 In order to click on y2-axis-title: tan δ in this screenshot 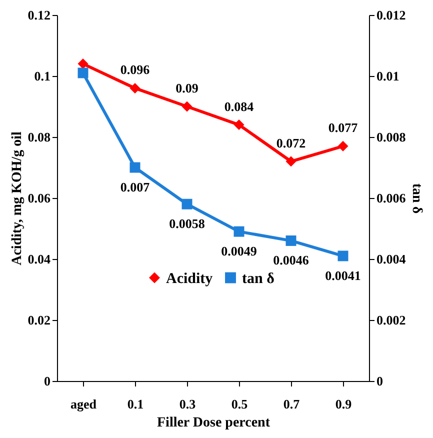, I will do `click(416, 198)`.